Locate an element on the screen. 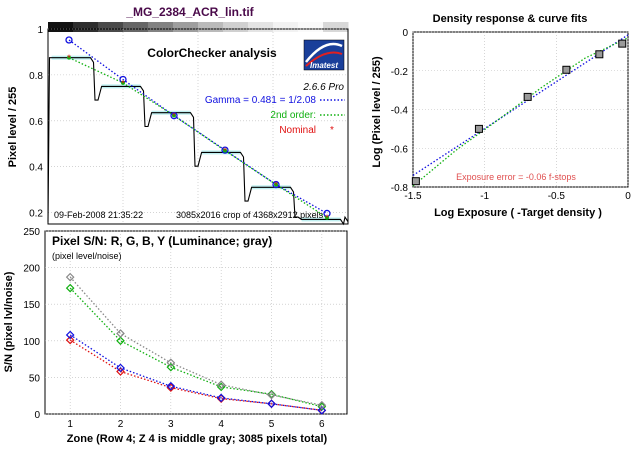 The image size is (637, 450). sn-xtick-label: 6 is located at coordinates (322, 424).